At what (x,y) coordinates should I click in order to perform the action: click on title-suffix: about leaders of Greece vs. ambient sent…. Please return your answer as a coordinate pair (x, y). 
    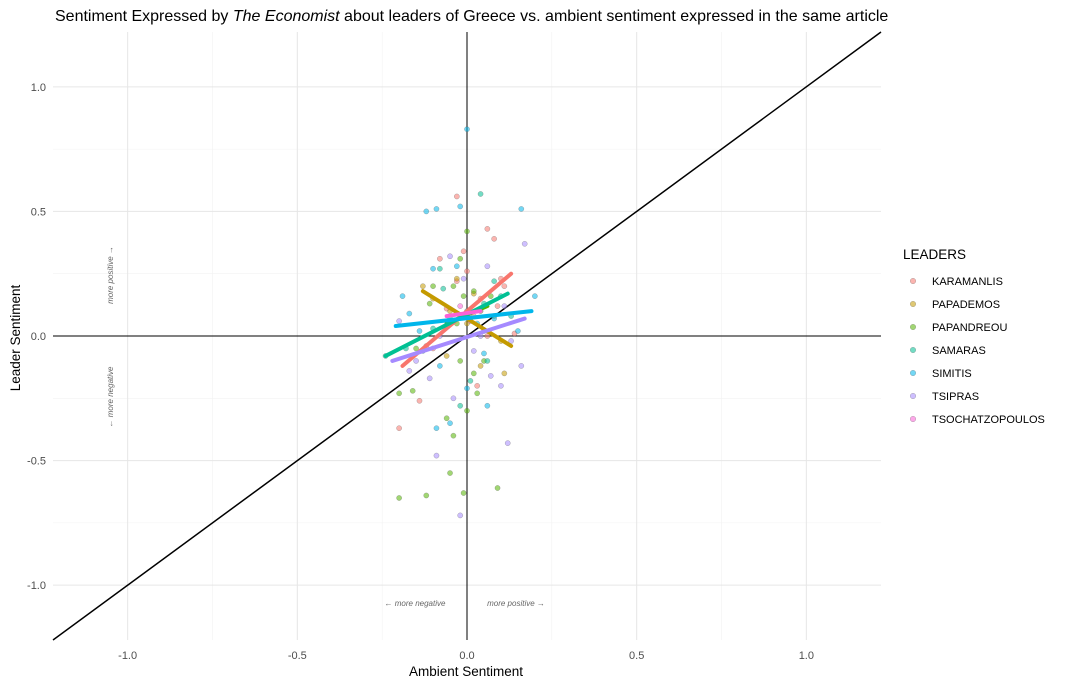
    Looking at the image, I should click on (614, 16).